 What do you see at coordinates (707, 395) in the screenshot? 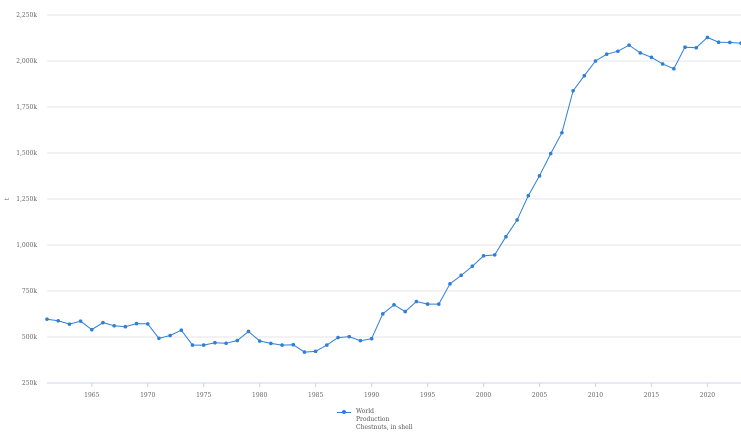
I see `x-tick-label: 2020` at bounding box center [707, 395].